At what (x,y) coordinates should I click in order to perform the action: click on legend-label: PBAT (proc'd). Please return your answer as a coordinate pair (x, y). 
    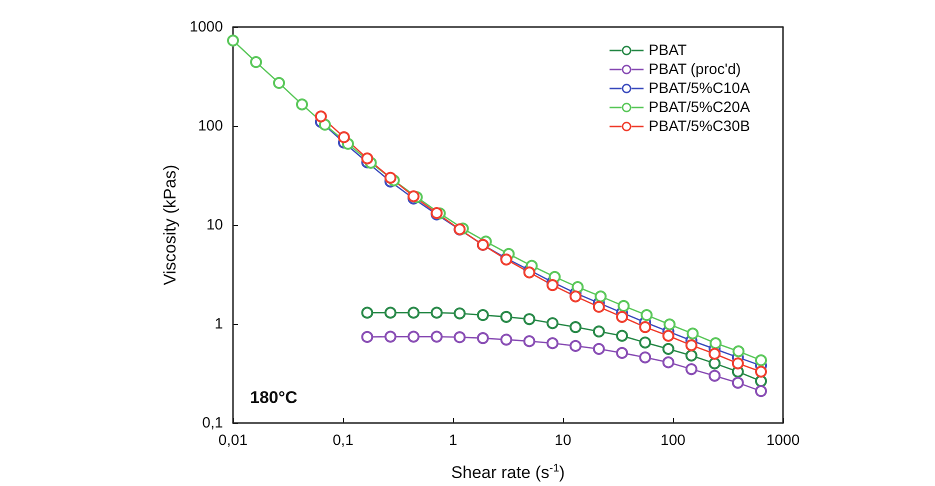
    Looking at the image, I should click on (694, 69).